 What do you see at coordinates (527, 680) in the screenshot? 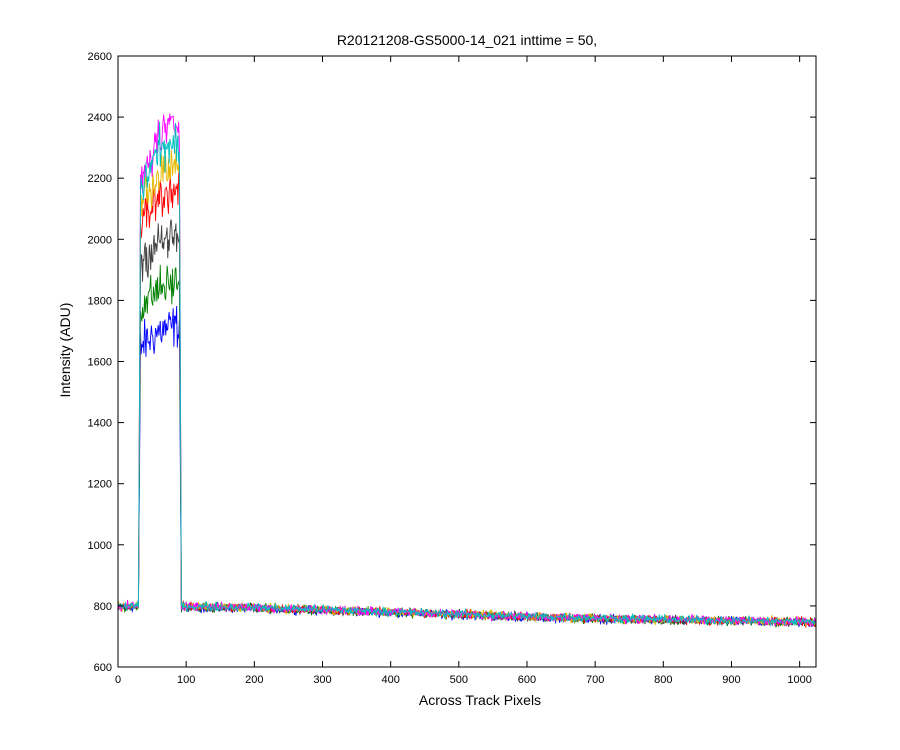
I see `x-tick-label: 600` at bounding box center [527, 680].